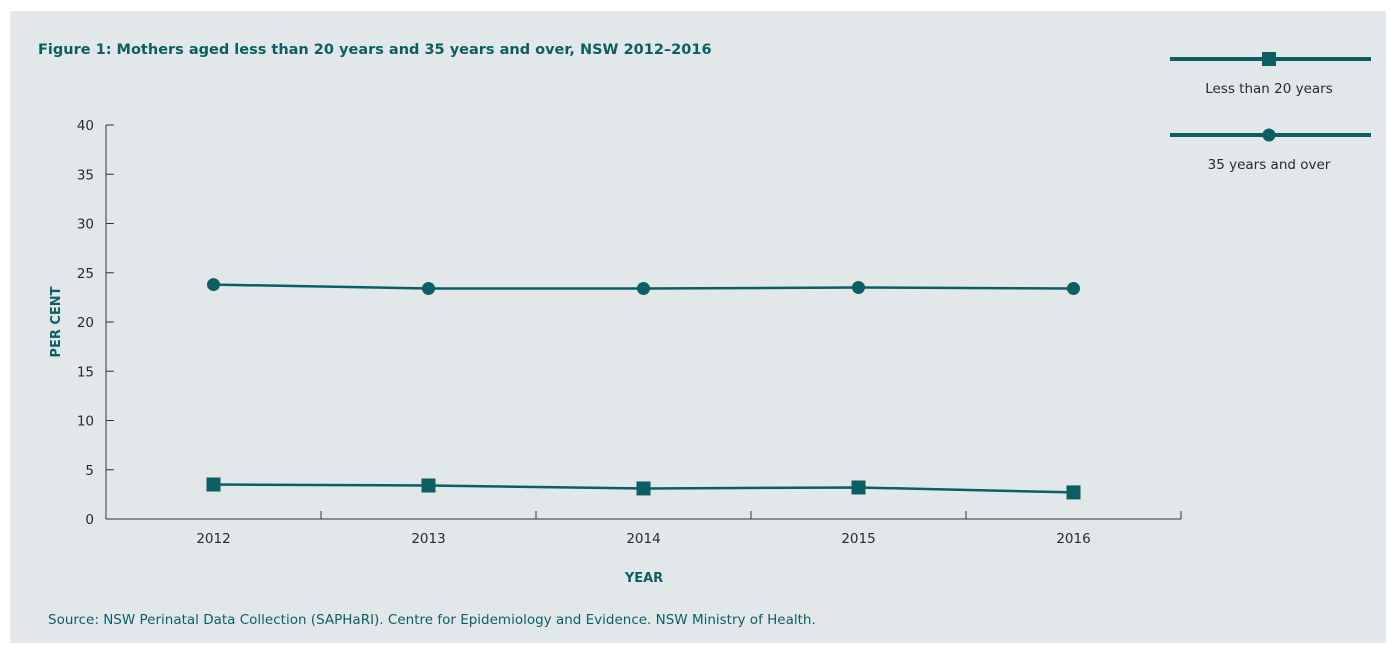 The width and height of the screenshot is (1395, 653). I want to click on x-tick-label: 2013, so click(428, 539).